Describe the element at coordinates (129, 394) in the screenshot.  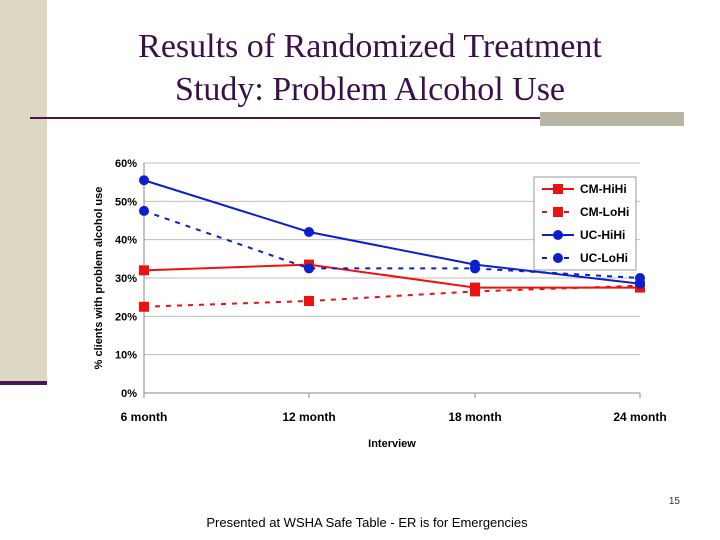
I see `y-tick-label: 0%` at that location.